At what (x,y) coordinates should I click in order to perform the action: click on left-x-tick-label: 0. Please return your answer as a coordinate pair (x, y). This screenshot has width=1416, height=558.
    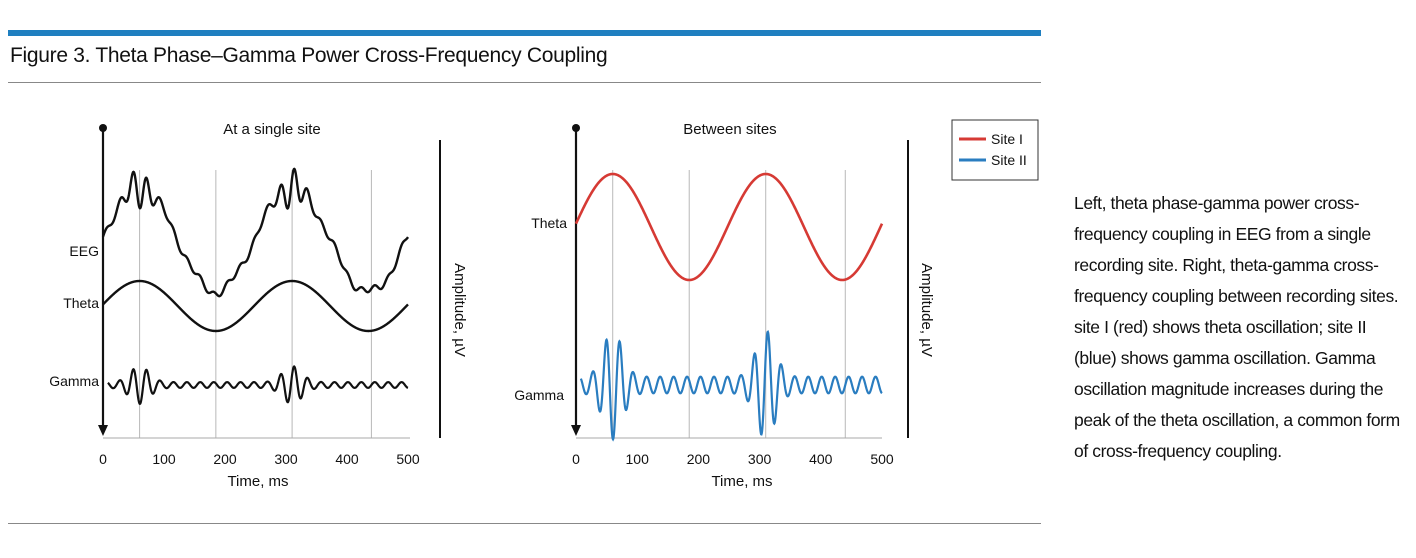
    Looking at the image, I should click on (103, 459).